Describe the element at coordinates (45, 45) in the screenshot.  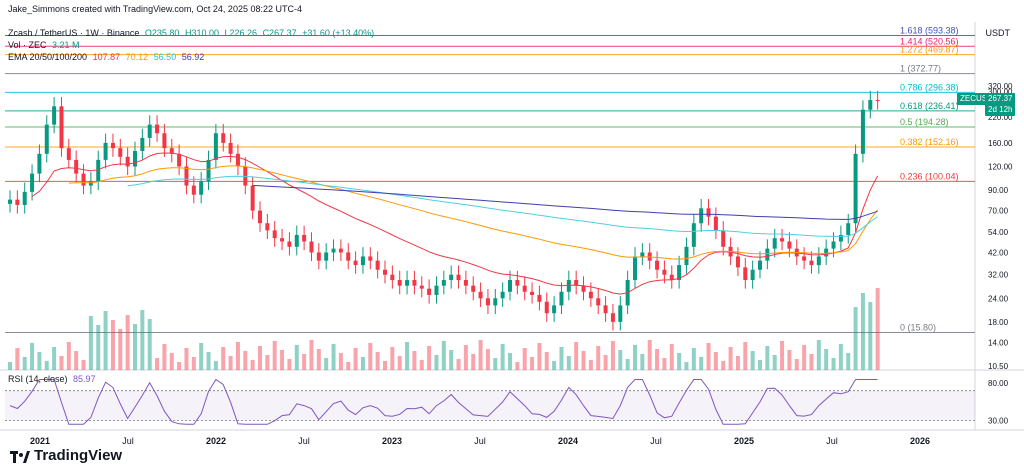
I see `volume-legend: Vol · ZEC 3.21 M` at that location.